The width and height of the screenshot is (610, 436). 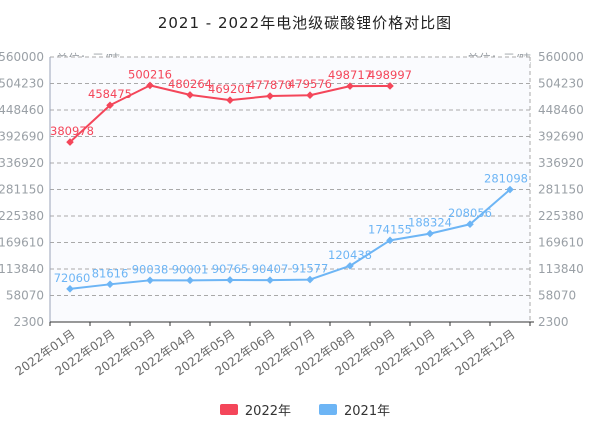 I want to click on y-tick-label-right: 58070, so click(x=557, y=296).